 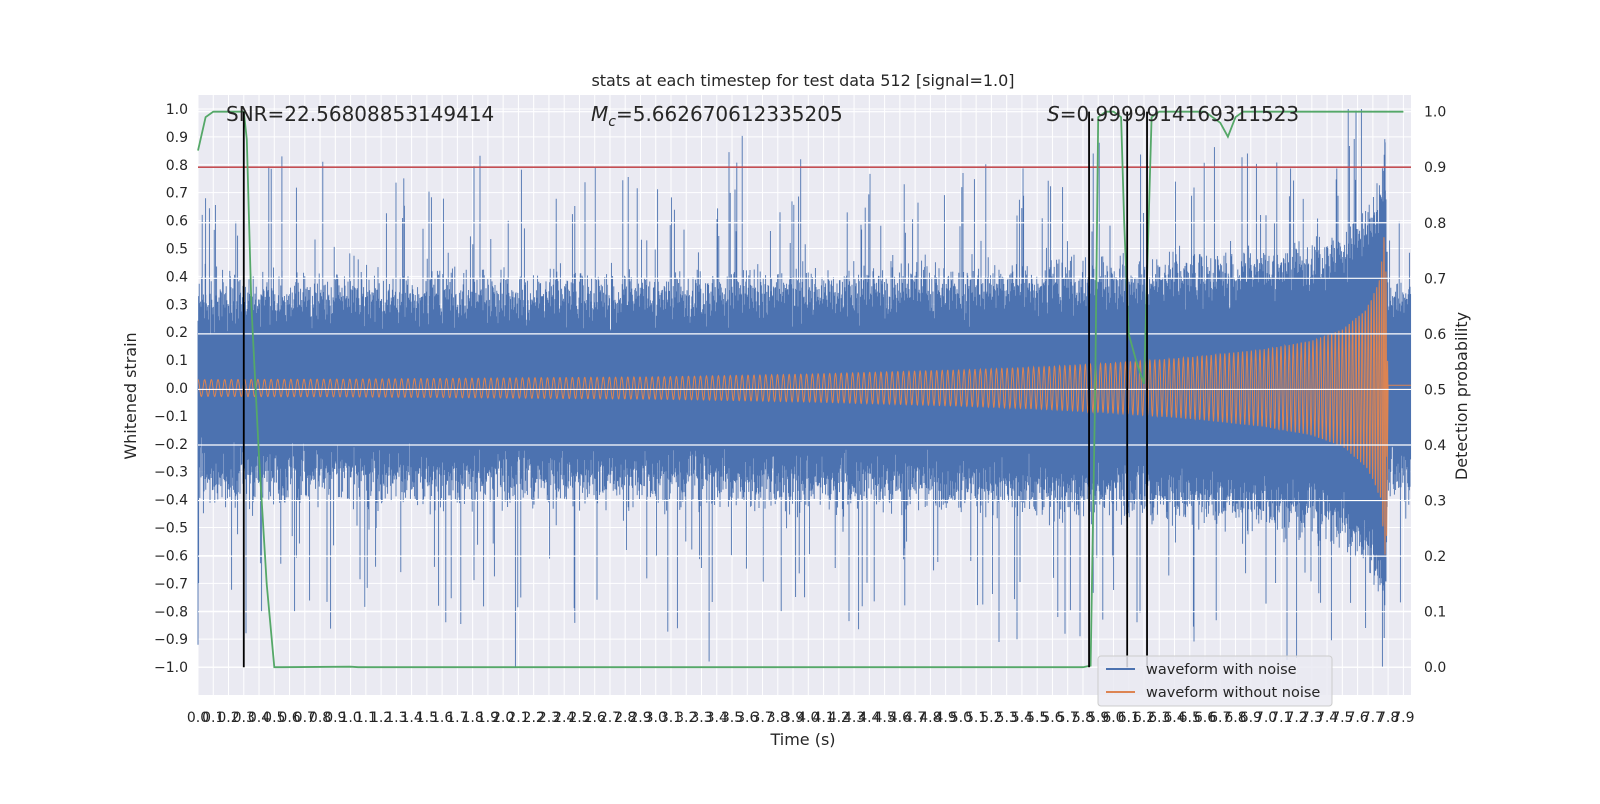 I want to click on x-tick-label: 3.0, so click(x=656, y=718).